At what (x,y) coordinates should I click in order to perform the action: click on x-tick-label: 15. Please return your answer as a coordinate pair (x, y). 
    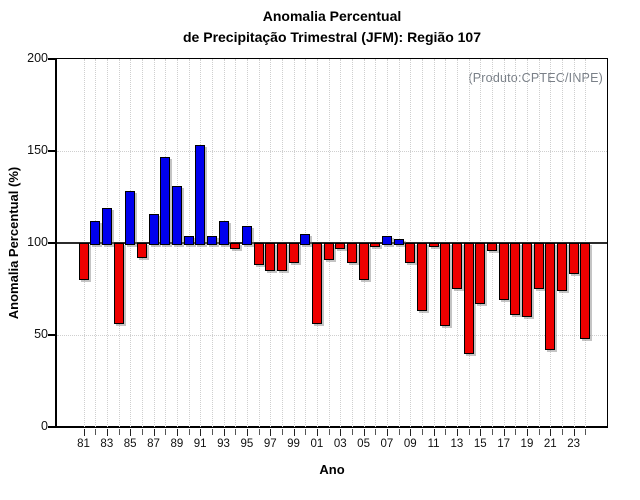
    Looking at the image, I should click on (480, 444).